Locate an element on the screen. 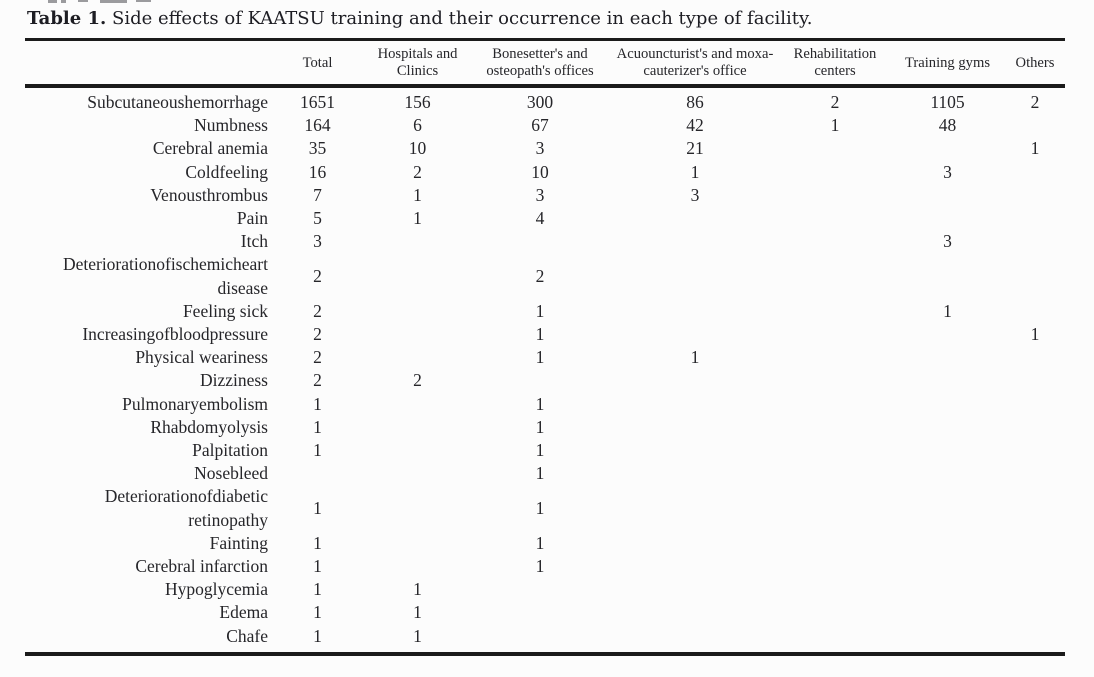 Image resolution: width=1094 pixels, height=677 pixels. column-header: Hospitals and Clinics is located at coordinates (417, 63).